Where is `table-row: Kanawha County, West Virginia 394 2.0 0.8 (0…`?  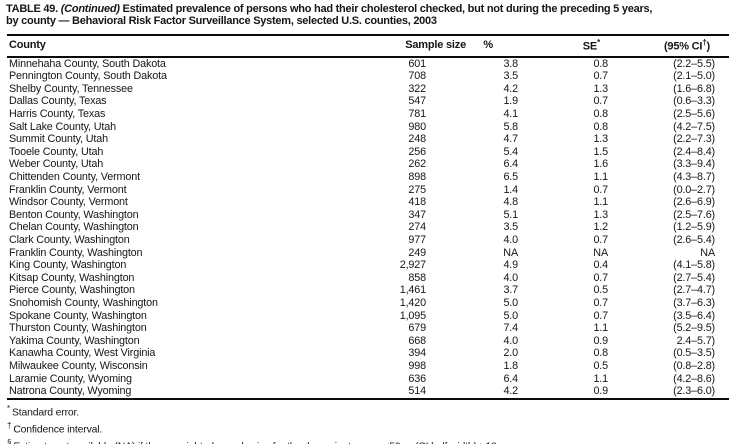 table-row: Kanawha County, West Virginia 394 2.0 0.8 (0… is located at coordinates (368, 353).